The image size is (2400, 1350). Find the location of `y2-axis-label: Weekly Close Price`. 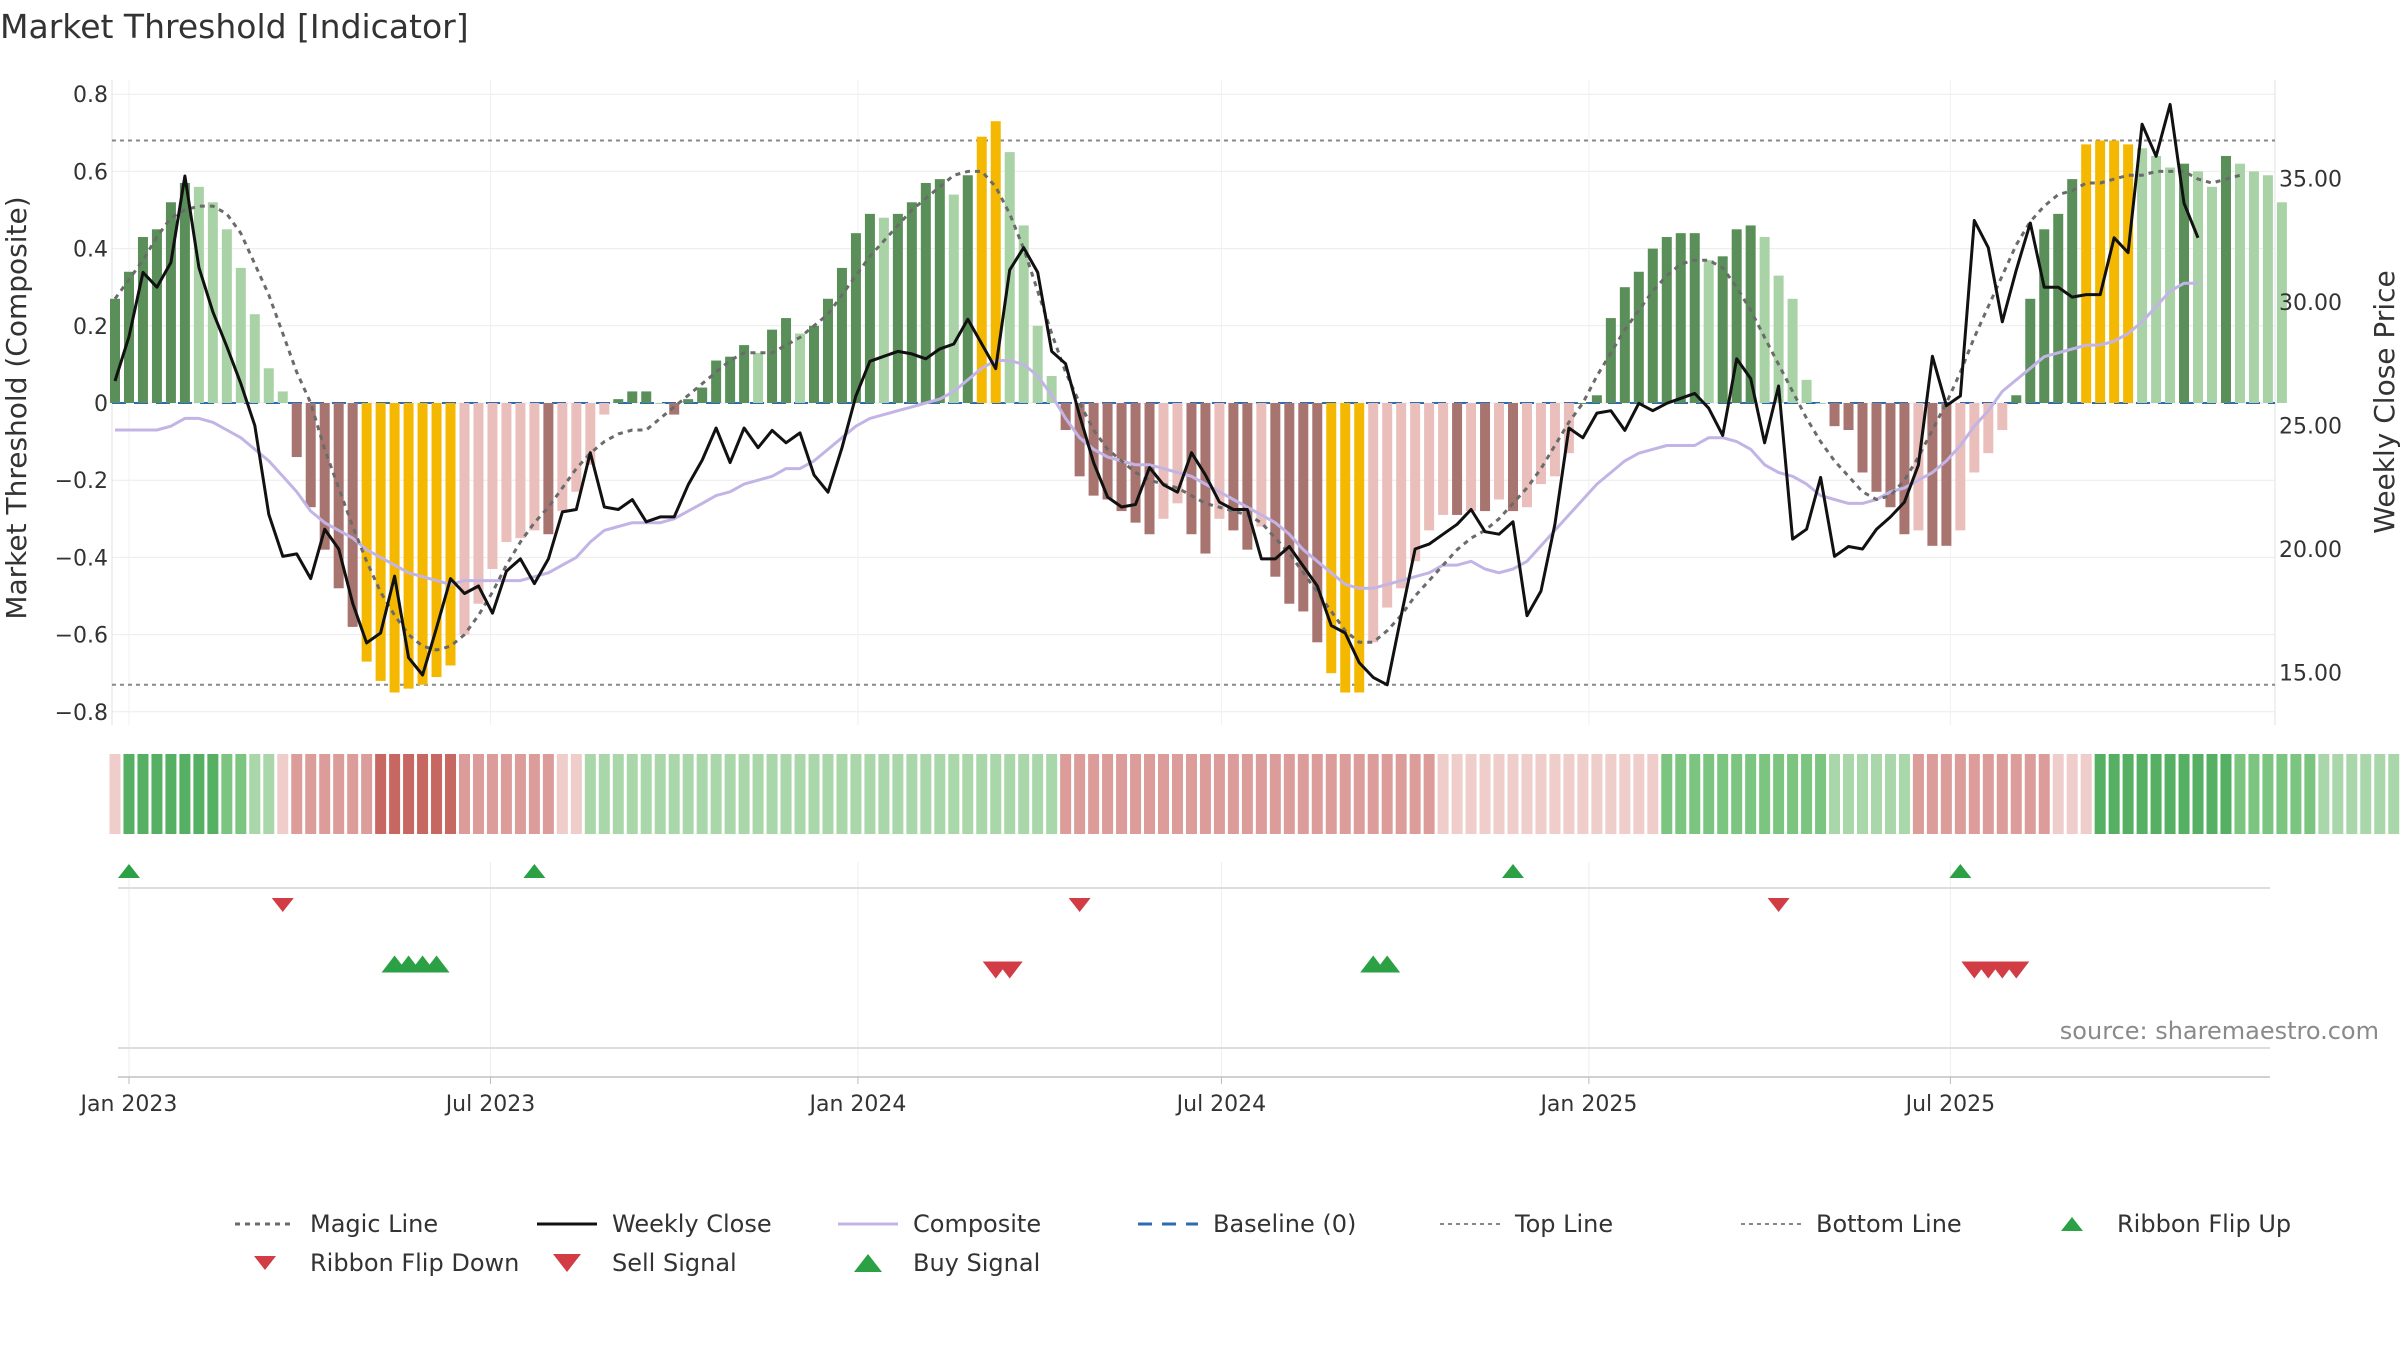

y2-axis-label: Weekly Close Price is located at coordinates (2384, 401).